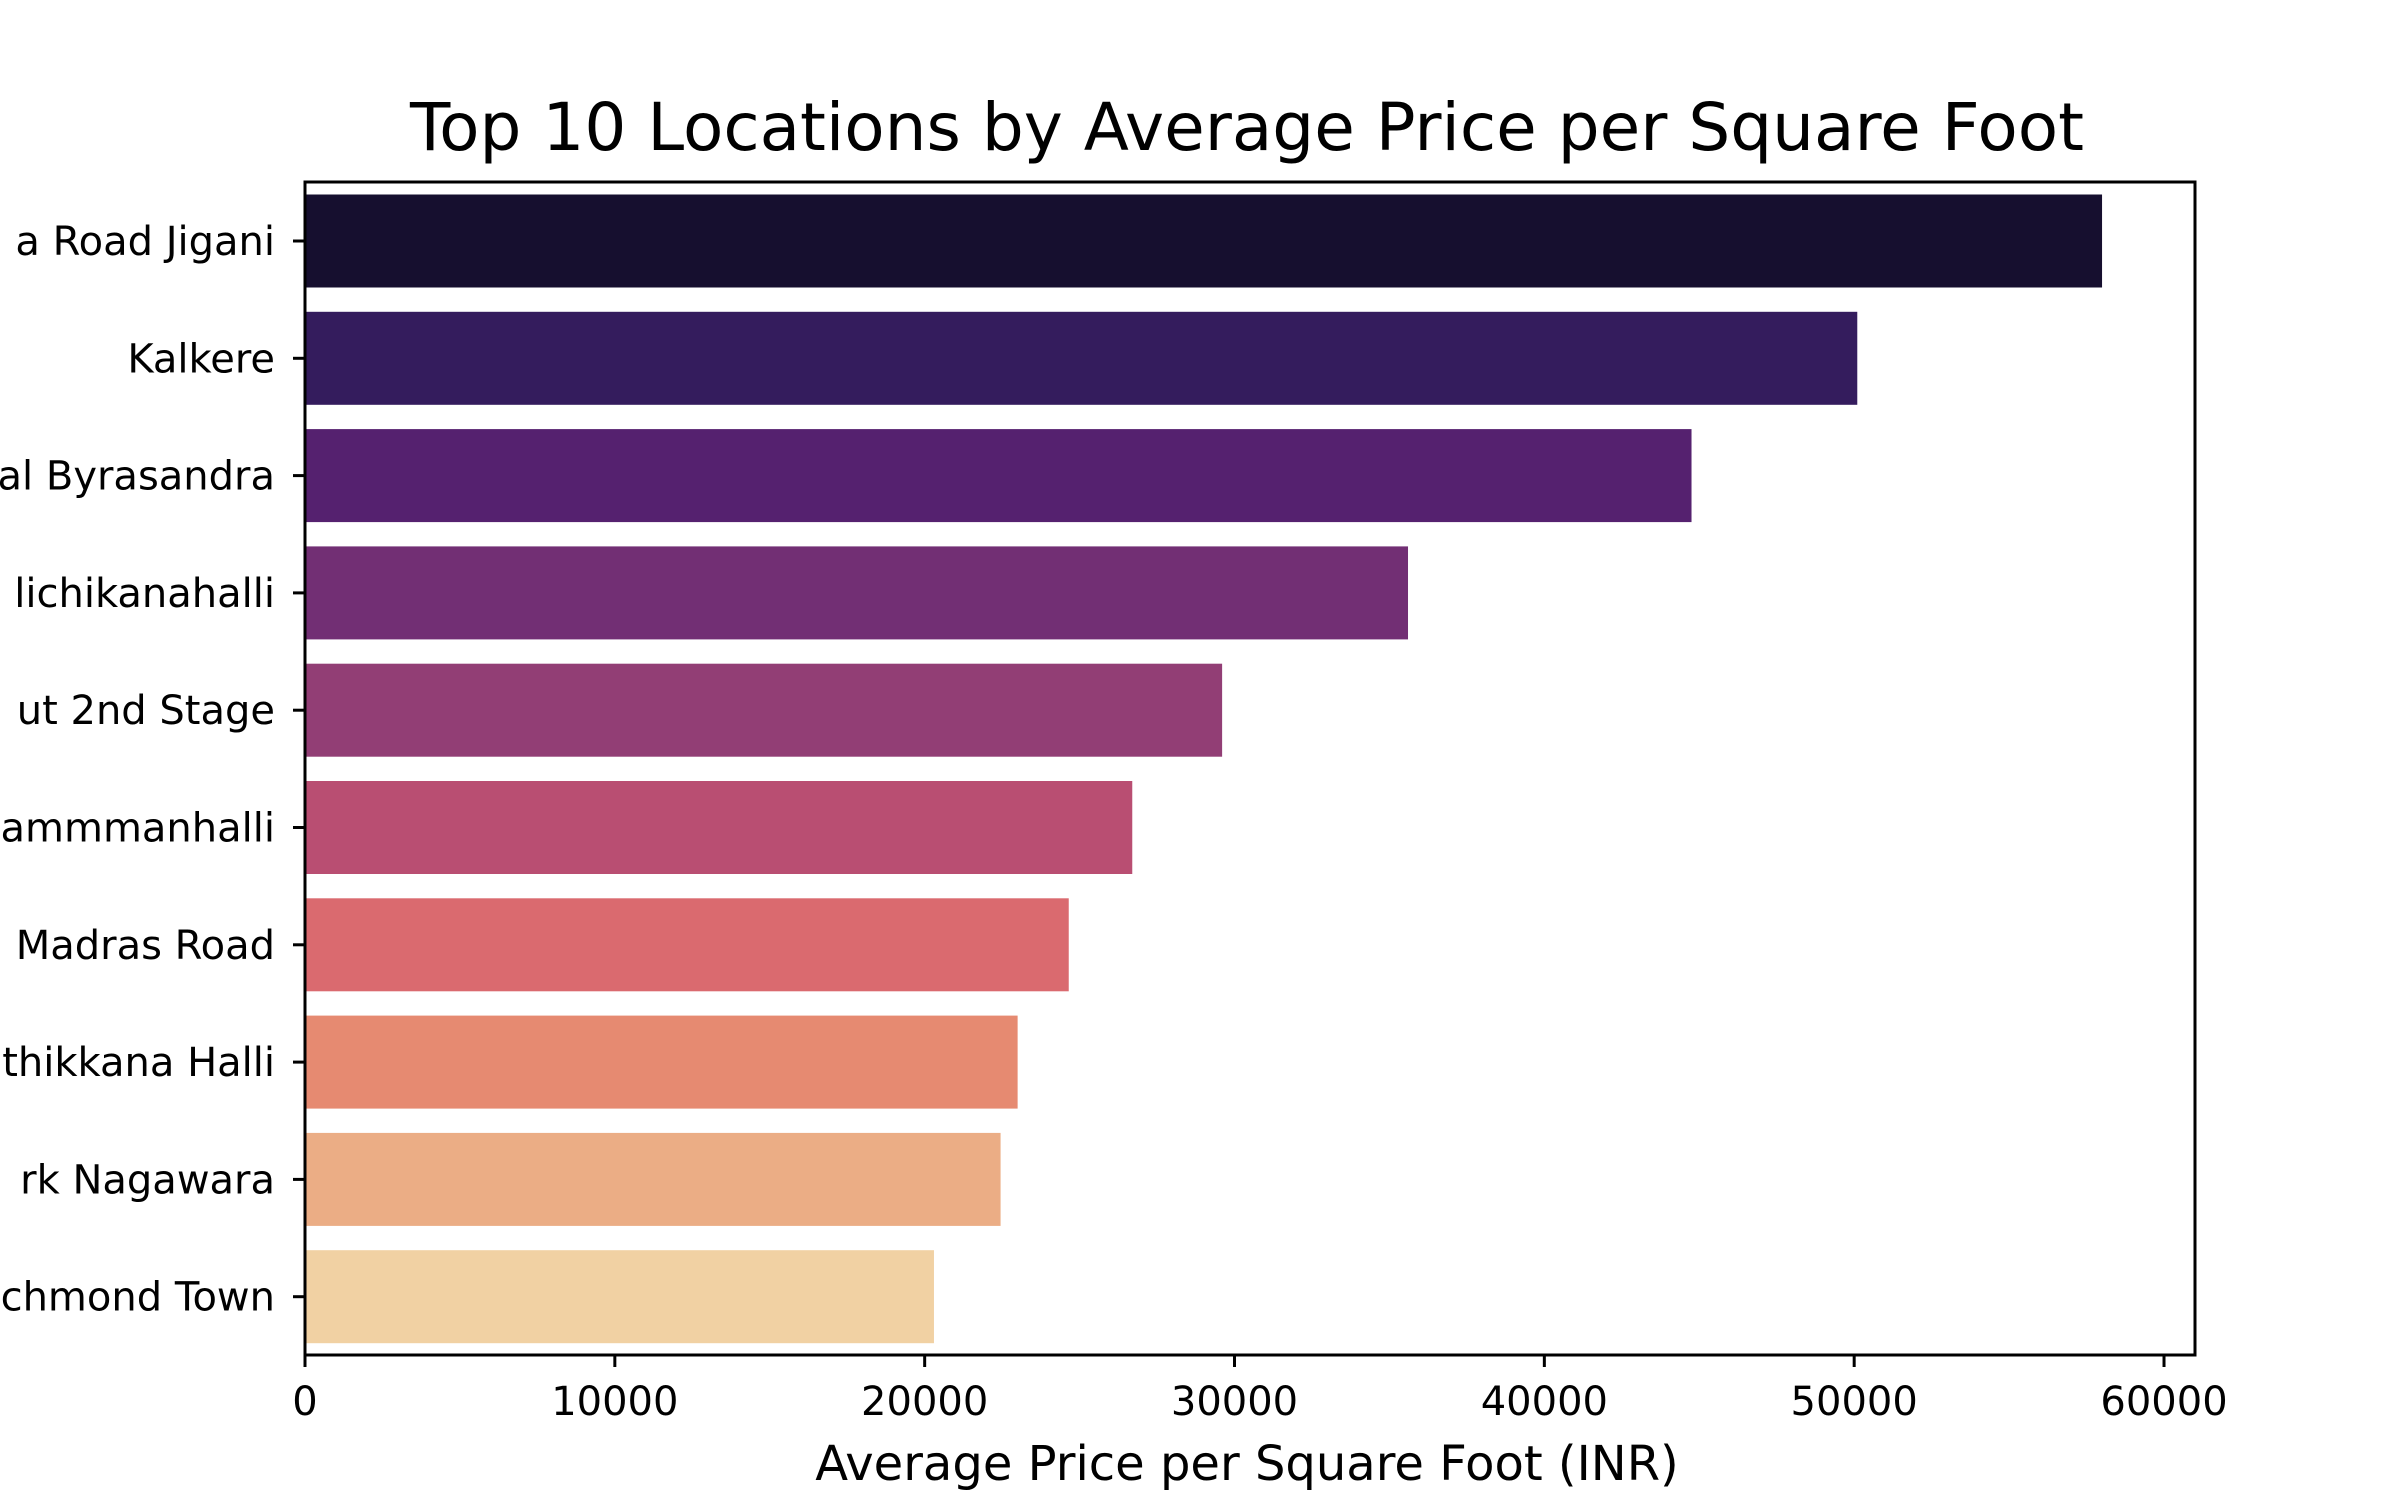 This screenshot has height=1505, width=2400. Describe the element at coordinates (201, 359) in the screenshot. I see `y-tick-label-1: Kalkere` at that location.